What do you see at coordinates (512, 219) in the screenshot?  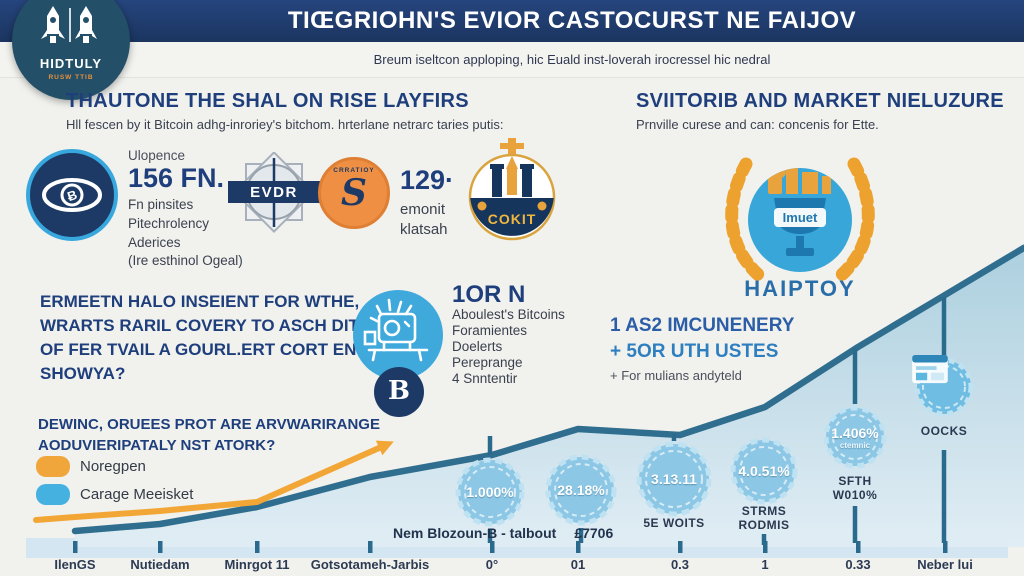 I see `svg-text: COKIT` at bounding box center [512, 219].